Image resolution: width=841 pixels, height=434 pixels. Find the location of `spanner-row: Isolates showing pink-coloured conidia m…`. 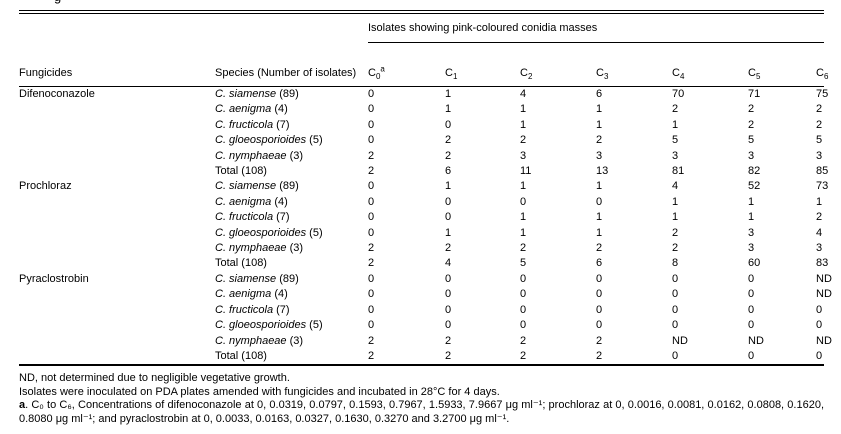

spanner-row: Isolates showing pink-coloured conidia m… is located at coordinates (422, 27).